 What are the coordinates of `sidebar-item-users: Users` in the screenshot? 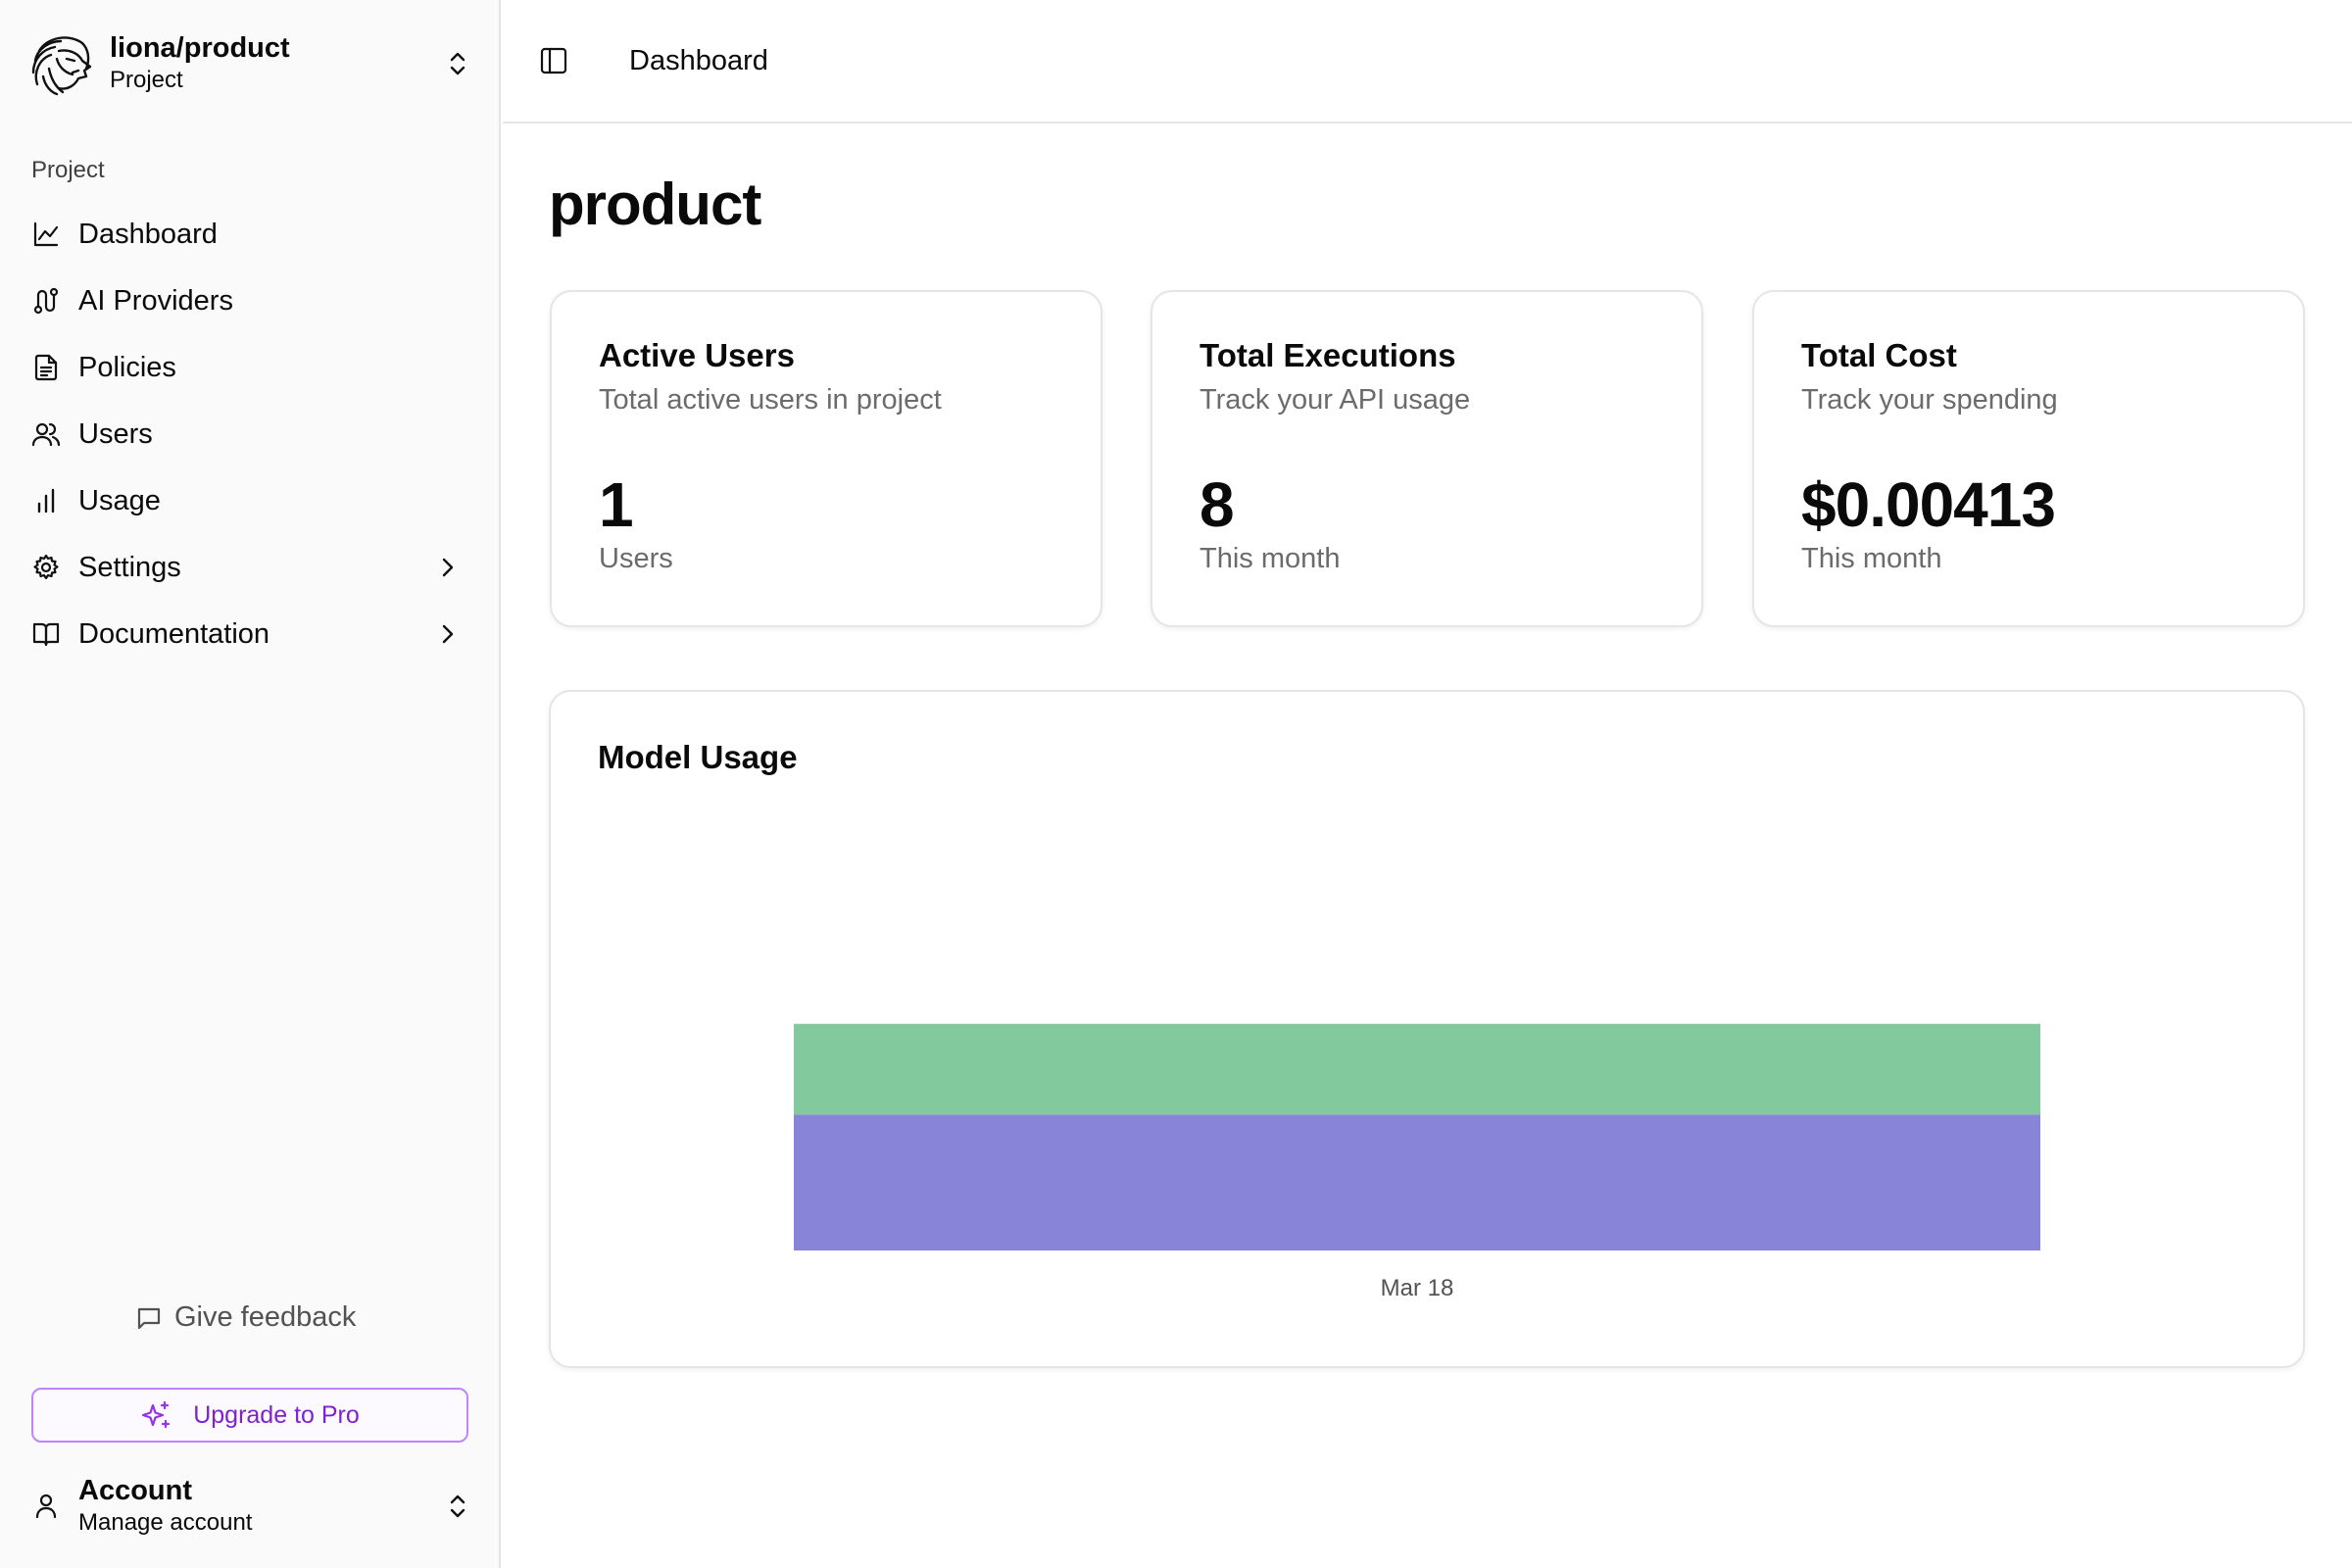 It's located at (244, 434).